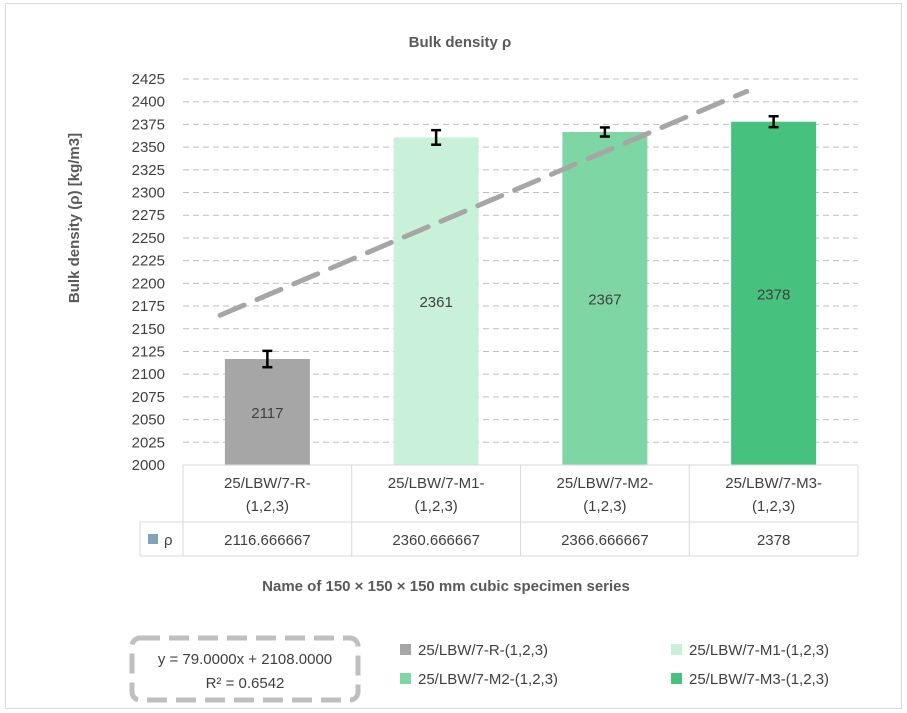 This screenshot has height=713, width=907. I want to click on legend-label: 25/LBW/7-M3-(1,2,3), so click(759, 679).